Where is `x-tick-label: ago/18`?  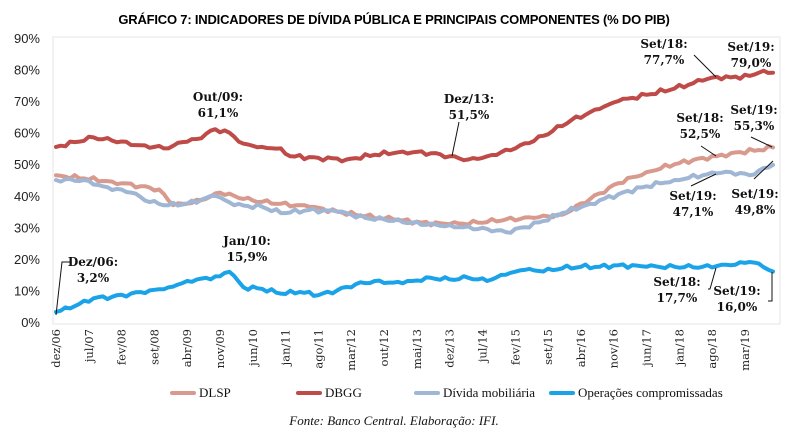 x-tick-label: ago/18 is located at coordinates (712, 349).